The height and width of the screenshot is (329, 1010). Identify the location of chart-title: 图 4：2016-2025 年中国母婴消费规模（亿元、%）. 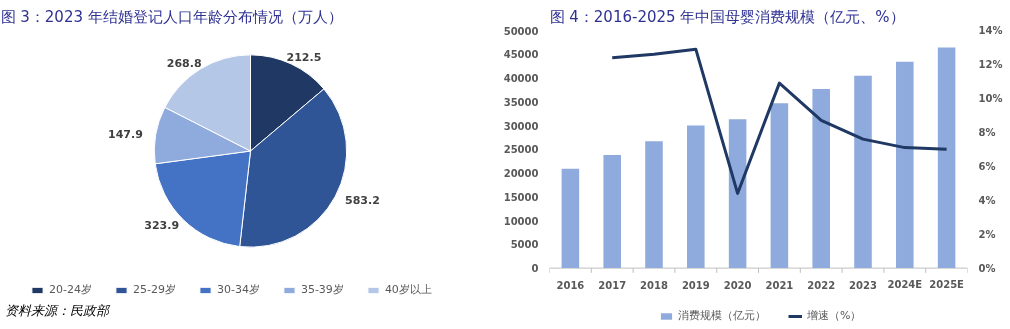
(727, 16).